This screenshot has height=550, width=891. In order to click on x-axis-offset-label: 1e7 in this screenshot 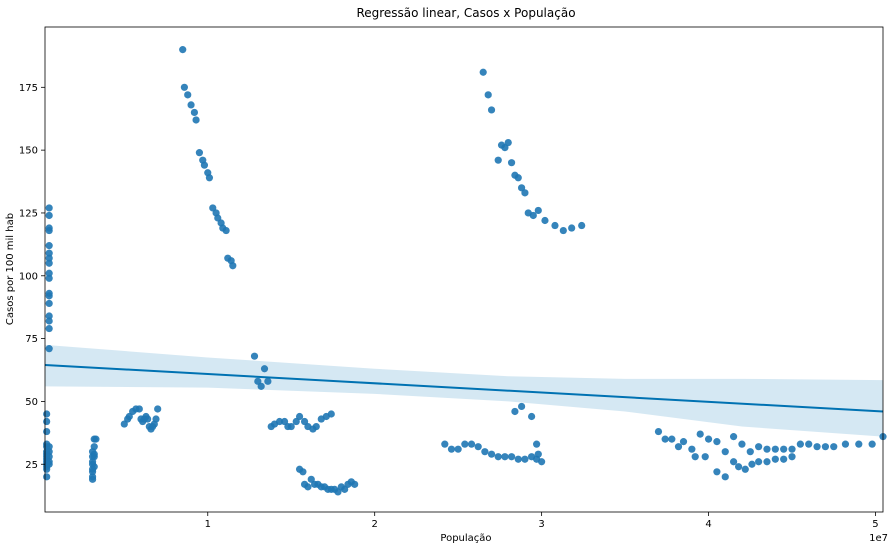, I will do `click(878, 538)`.